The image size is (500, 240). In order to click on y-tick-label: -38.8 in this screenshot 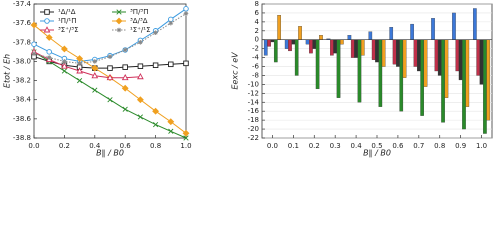, I will do `click(22, 138)`.